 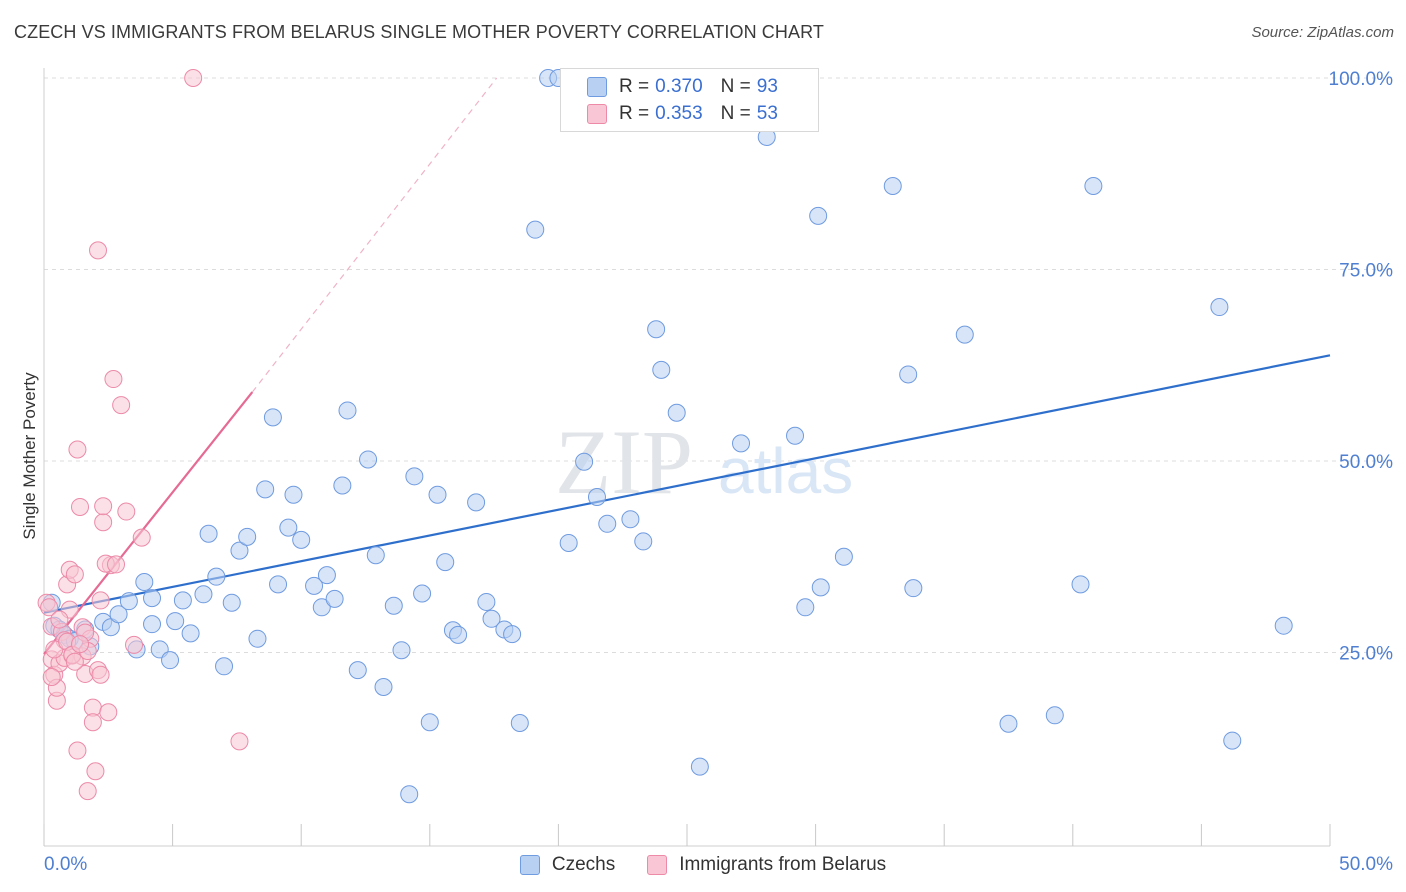 I want to click on belarus-trend-extension, so click(x=374, y=235).